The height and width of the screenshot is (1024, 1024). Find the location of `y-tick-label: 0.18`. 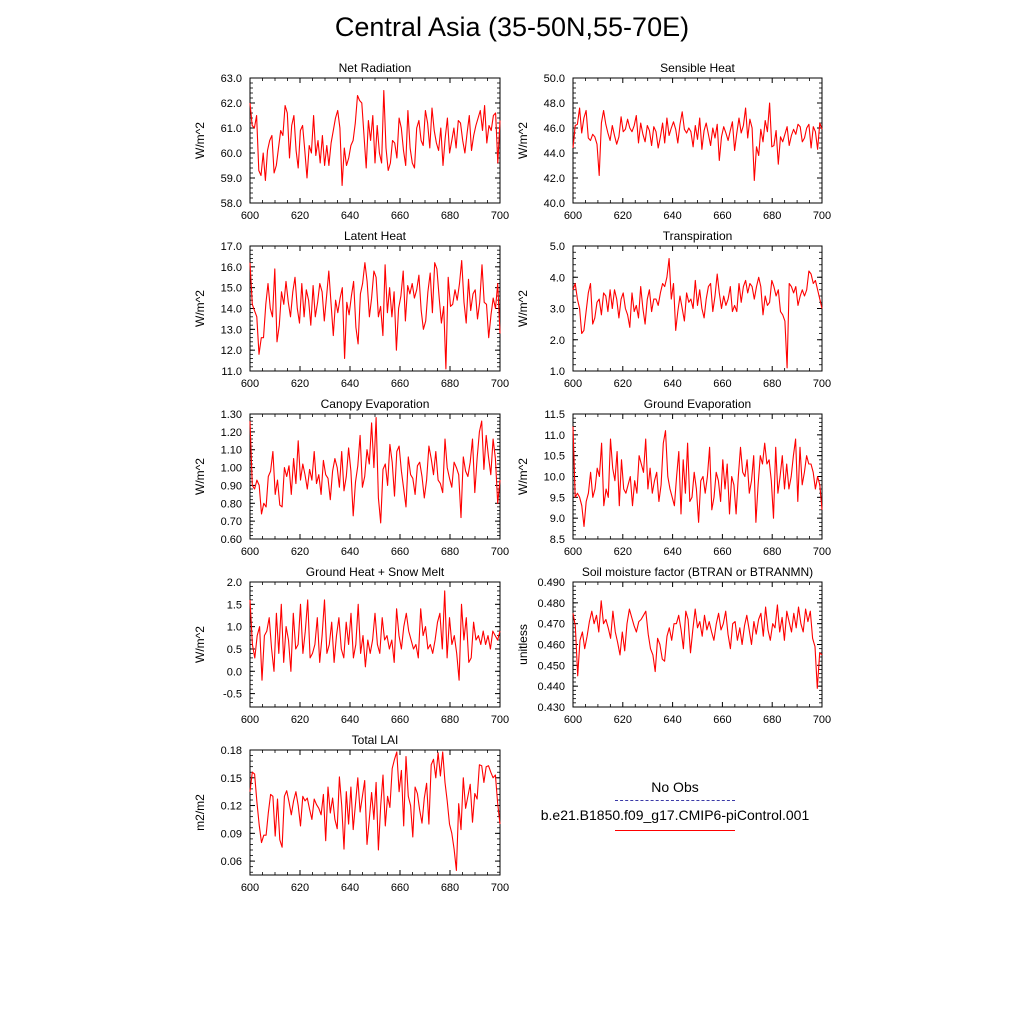

y-tick-label: 0.18 is located at coordinates (231, 751).